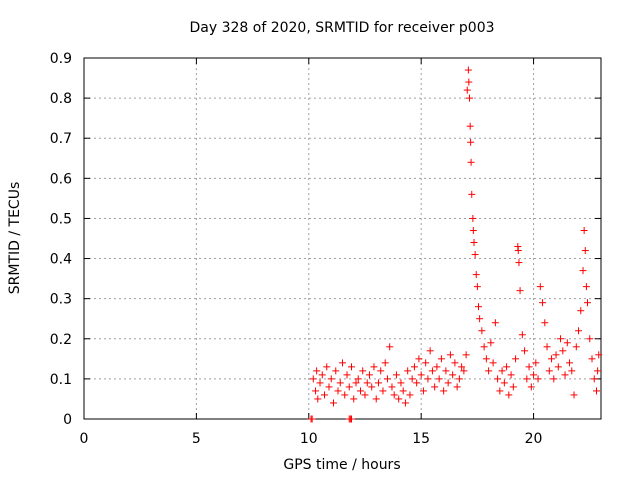 The height and width of the screenshot is (480, 640). I want to click on y-tick-label: 0, so click(67, 420).